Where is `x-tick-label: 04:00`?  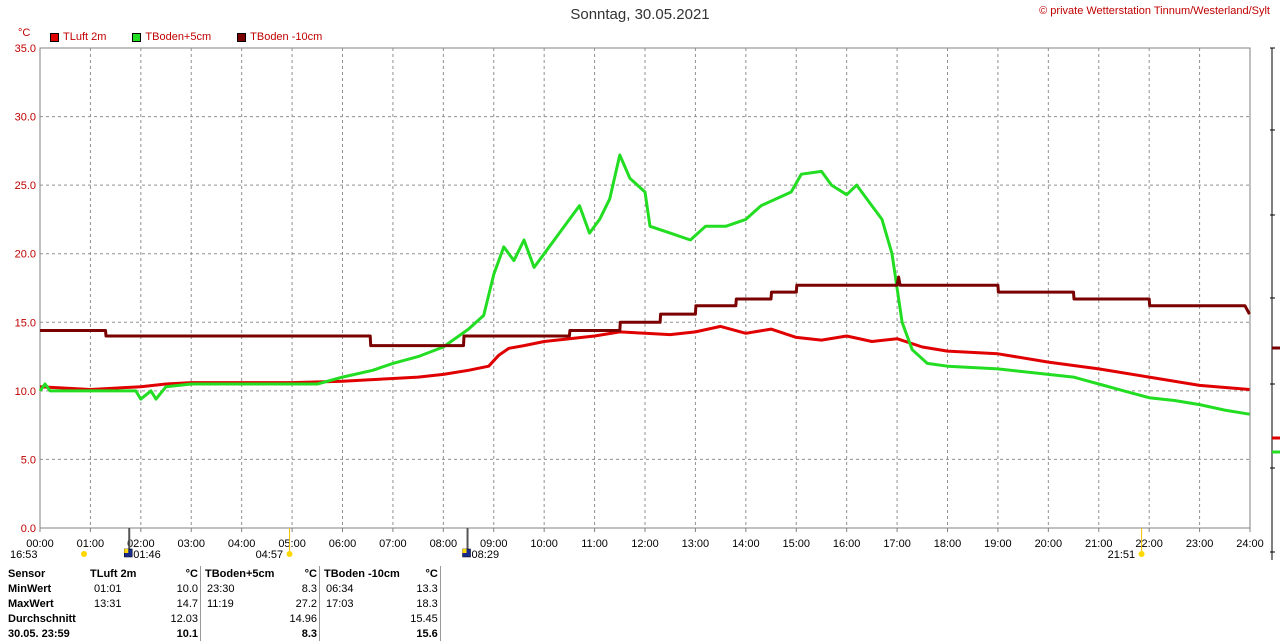 x-tick-label: 04:00 is located at coordinates (242, 544).